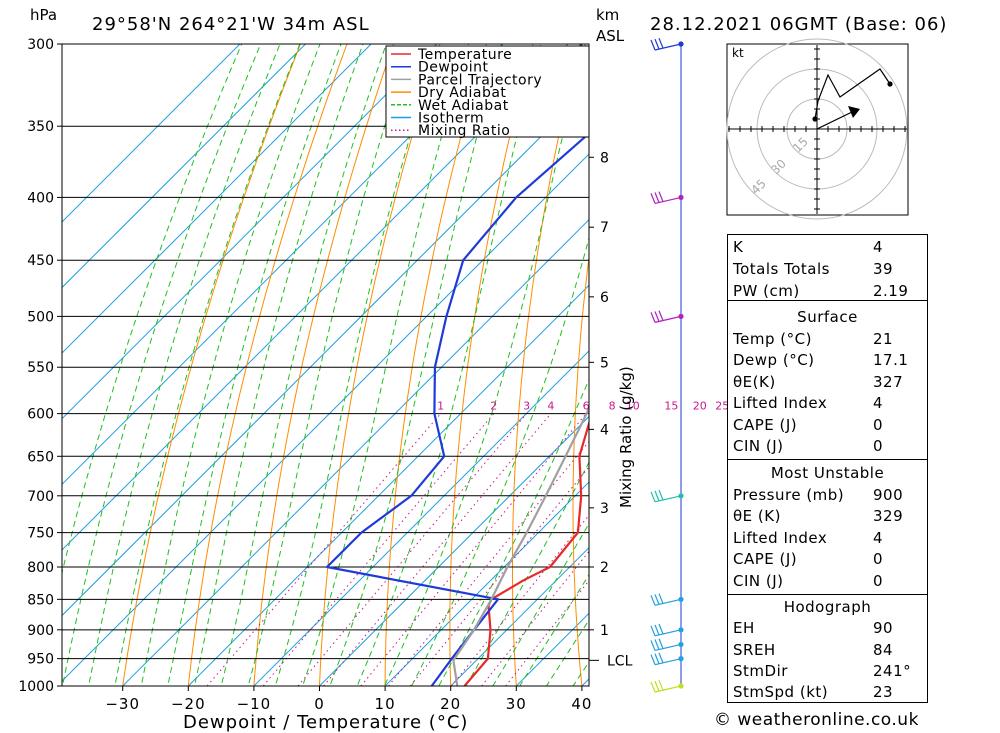  Describe the element at coordinates (463, 106) in the screenshot. I see `legend-label: Wet Adiabat` at that location.